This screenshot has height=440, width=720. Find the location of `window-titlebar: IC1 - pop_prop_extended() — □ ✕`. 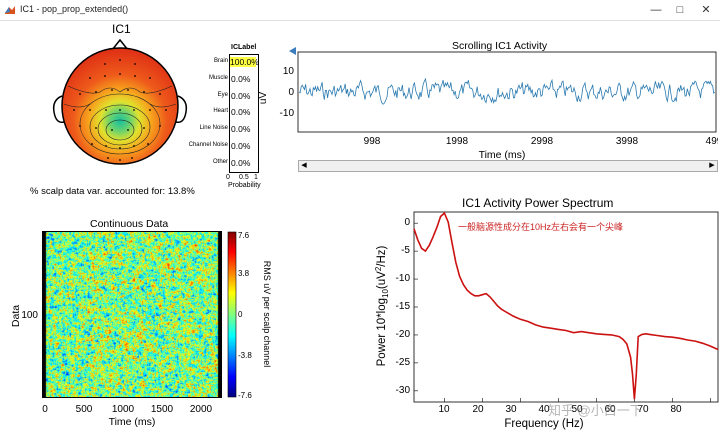

window-titlebar: IC1 - pop_prop_extended() — □ ✕ is located at coordinates (360, 10).